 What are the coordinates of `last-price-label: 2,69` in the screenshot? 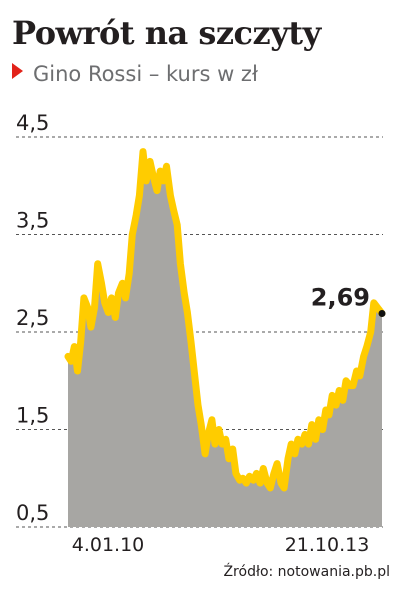 It's located at (340, 297).